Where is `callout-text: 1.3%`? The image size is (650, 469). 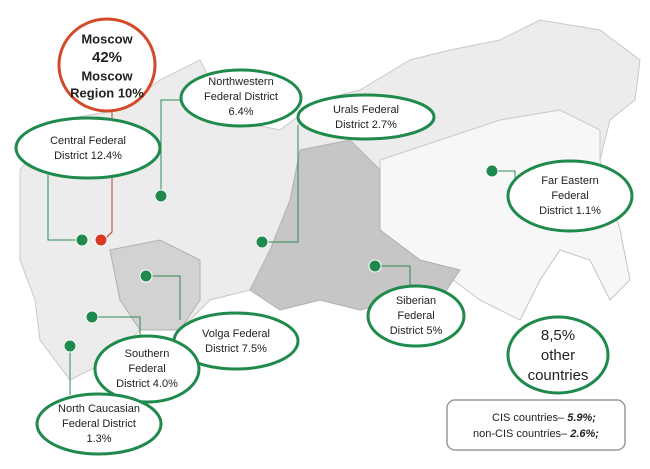
callout-text: 1.3% is located at coordinates (98, 439).